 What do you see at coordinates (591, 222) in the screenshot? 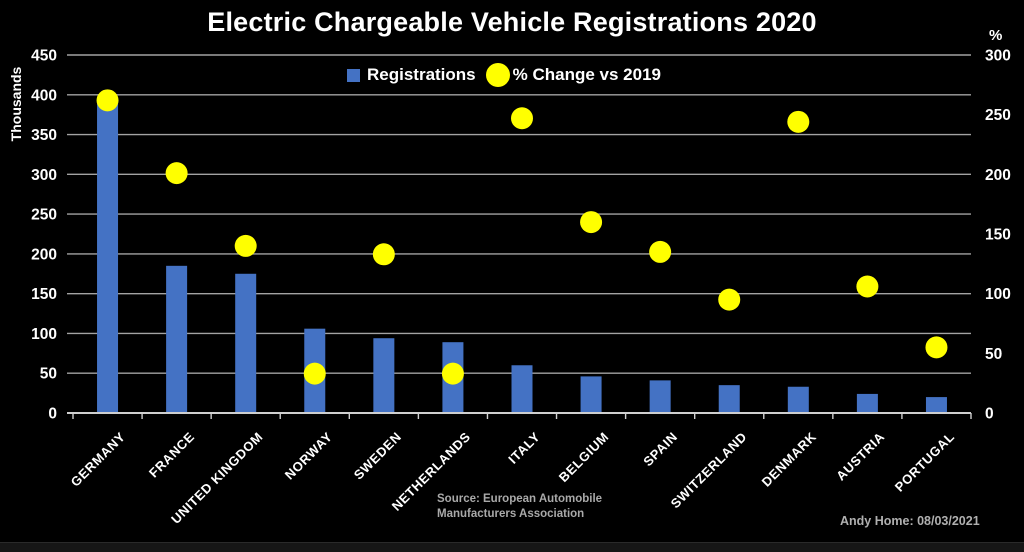
I see `dot-belgium` at bounding box center [591, 222].